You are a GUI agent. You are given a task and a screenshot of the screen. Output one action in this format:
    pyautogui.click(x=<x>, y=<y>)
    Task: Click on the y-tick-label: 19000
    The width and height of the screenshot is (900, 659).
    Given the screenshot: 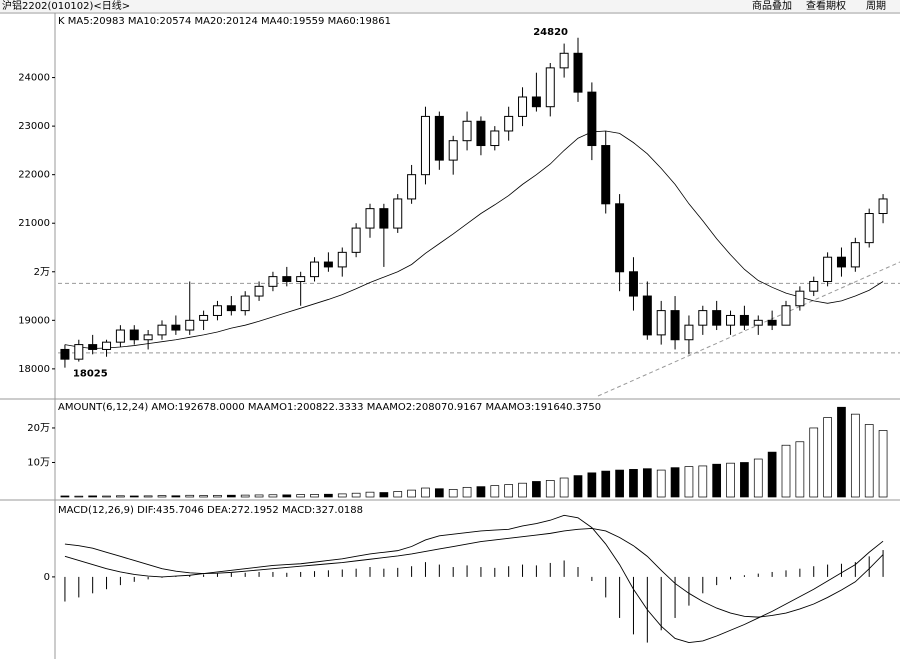 What is the action you would take?
    pyautogui.click(x=34, y=320)
    